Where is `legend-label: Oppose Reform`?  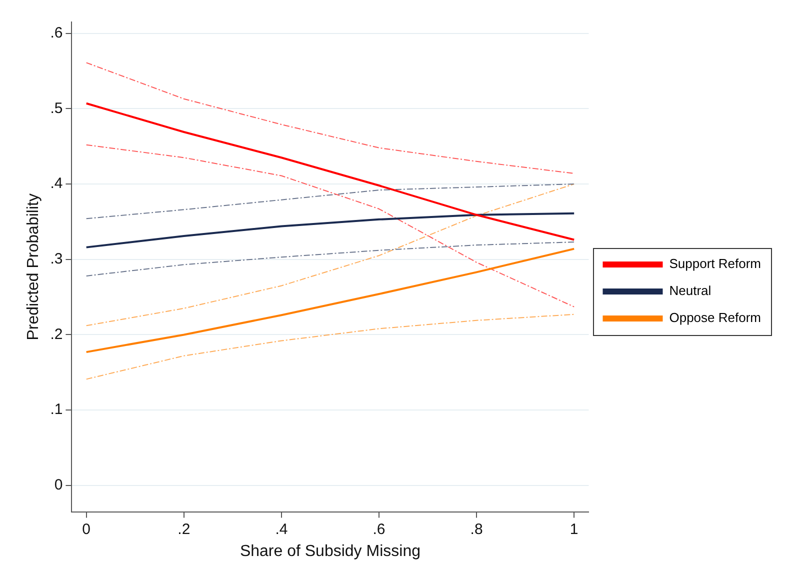 legend-label: Oppose Reform is located at coordinates (715, 318).